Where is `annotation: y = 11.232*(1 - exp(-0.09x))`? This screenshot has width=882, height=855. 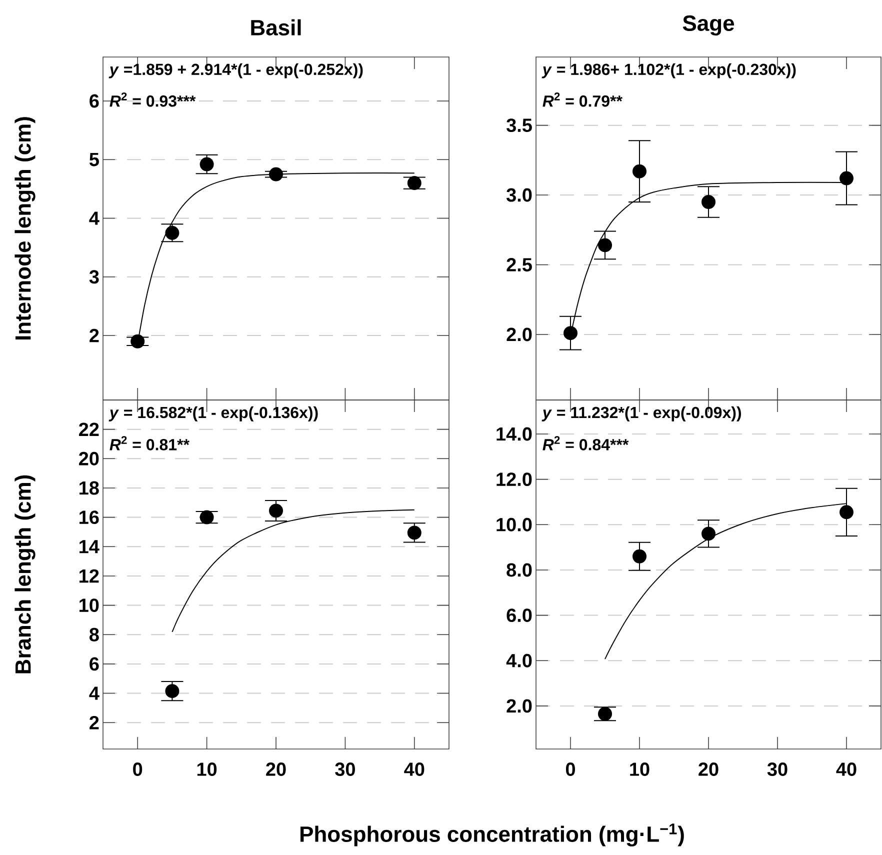 annotation: y = 11.232*(1 - exp(-0.09x)) is located at coordinates (641, 414).